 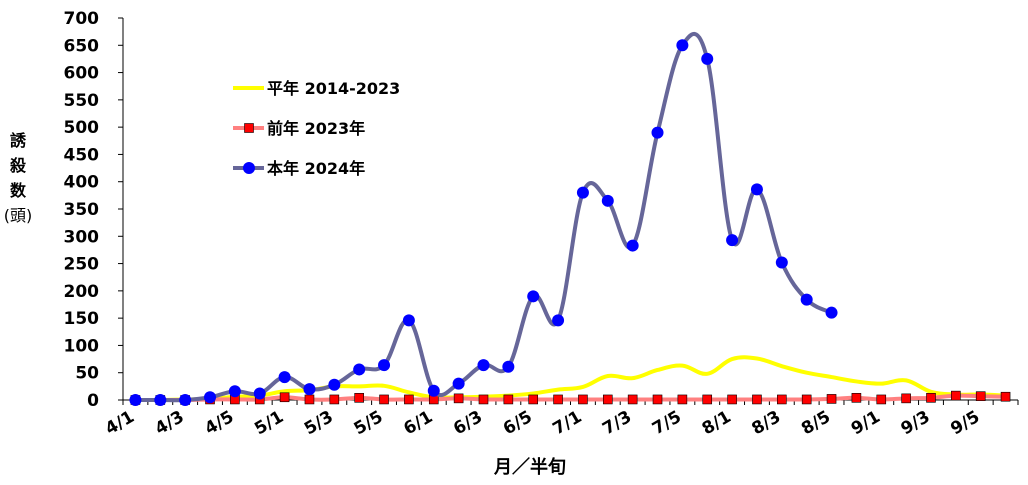 I want to click on x-tick-label: 6/1, so click(x=418, y=423).